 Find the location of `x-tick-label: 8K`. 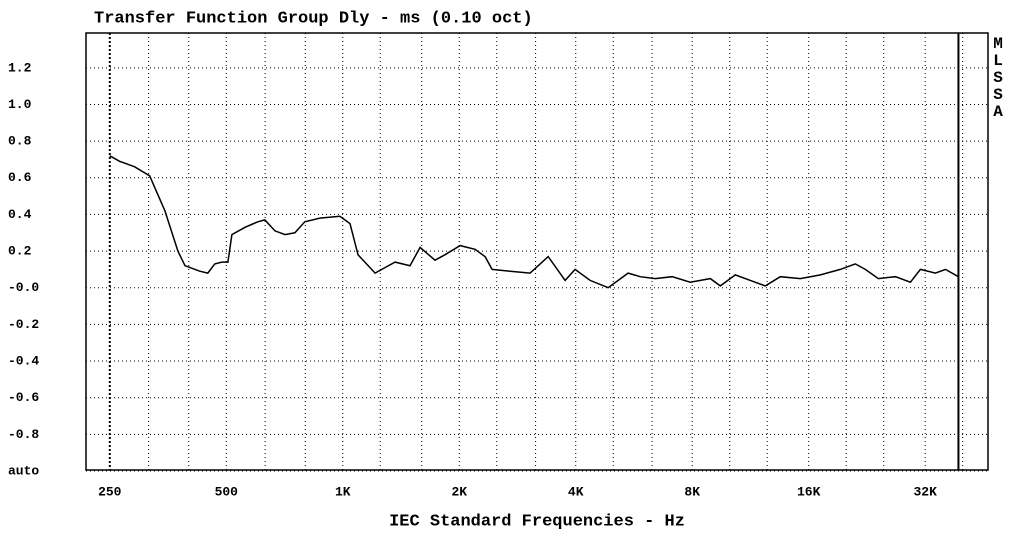

x-tick-label: 8K is located at coordinates (692, 491).